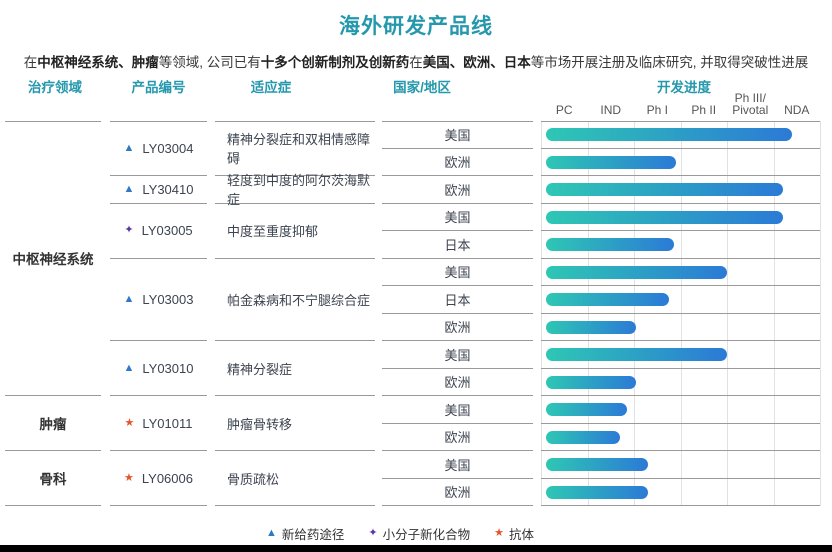 Image resolution: width=832 pixels, height=552 pixels. I want to click on product-code: LY03003, so click(168, 299).